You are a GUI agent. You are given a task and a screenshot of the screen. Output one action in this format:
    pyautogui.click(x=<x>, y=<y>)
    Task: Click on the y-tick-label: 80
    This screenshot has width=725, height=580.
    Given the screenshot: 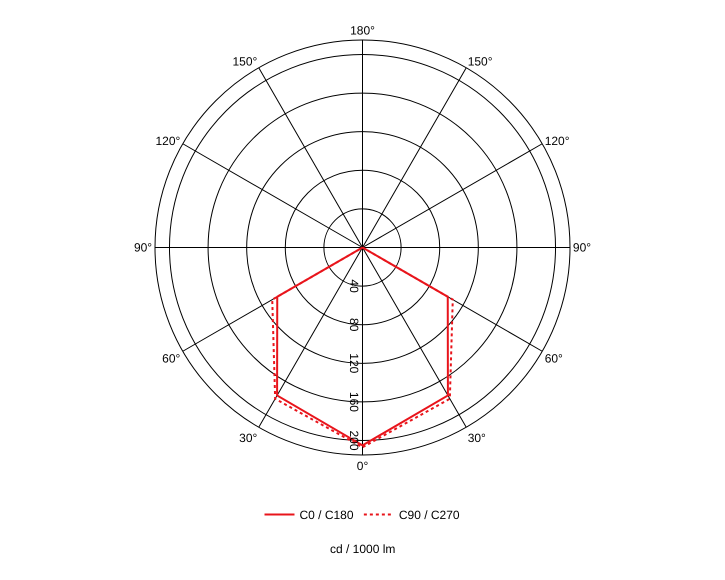 What is the action you would take?
    pyautogui.click(x=354, y=325)
    